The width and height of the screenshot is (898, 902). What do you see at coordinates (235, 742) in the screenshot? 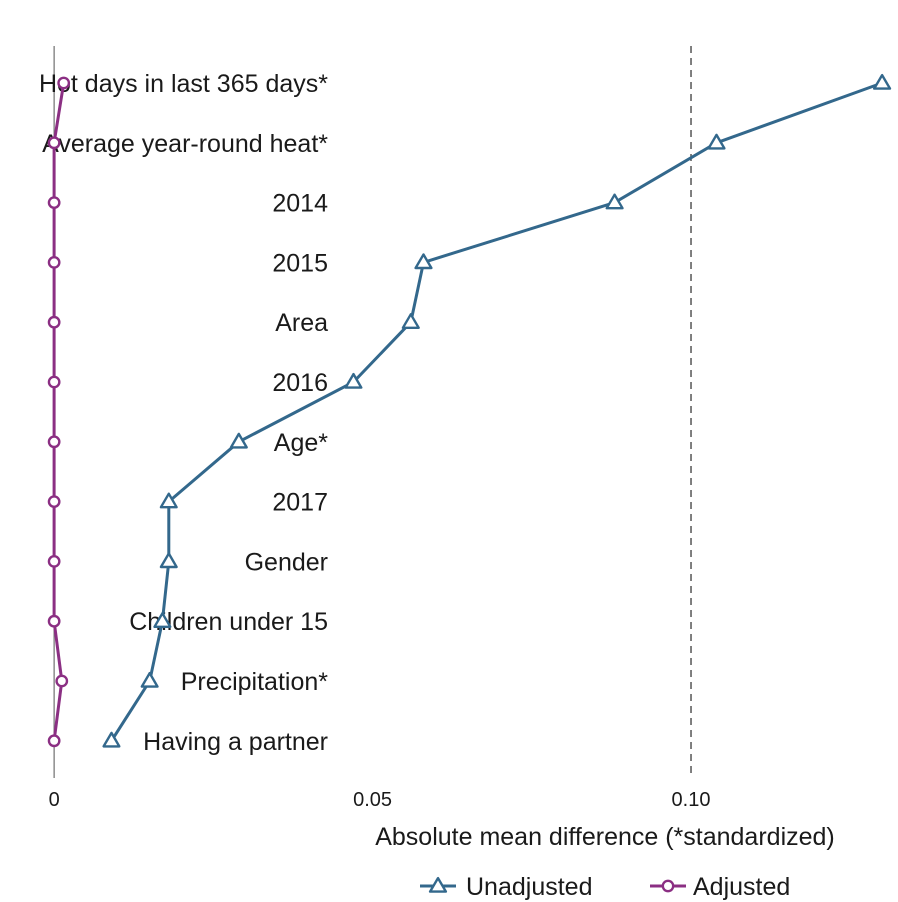
I see `category-label: Having a partner` at bounding box center [235, 742].